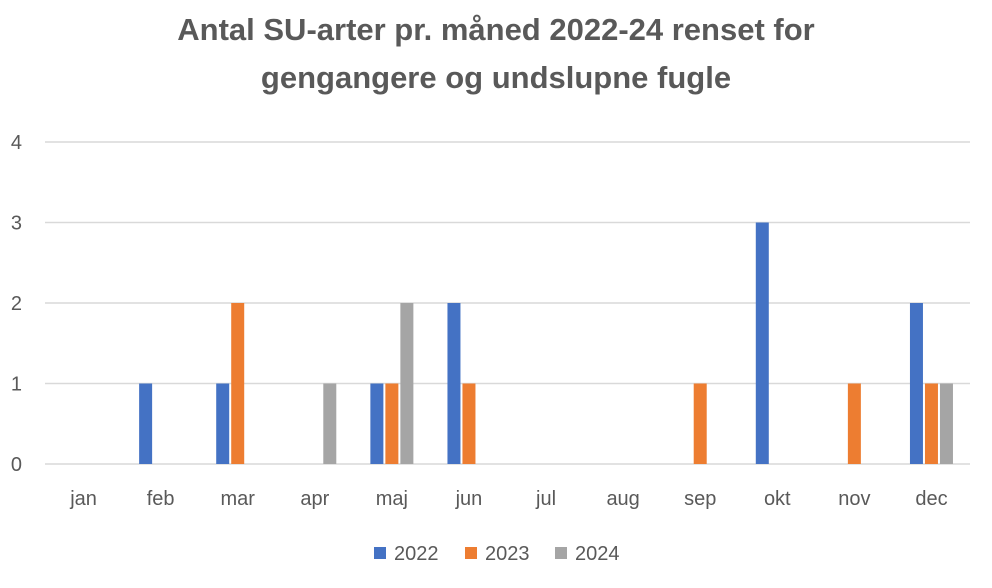 Image resolution: width=992 pixels, height=588 pixels. What do you see at coordinates (508, 499) in the screenshot?
I see `x-axis: jan feb mar apr maj jun jul aug sep okt nov dec` at bounding box center [508, 499].